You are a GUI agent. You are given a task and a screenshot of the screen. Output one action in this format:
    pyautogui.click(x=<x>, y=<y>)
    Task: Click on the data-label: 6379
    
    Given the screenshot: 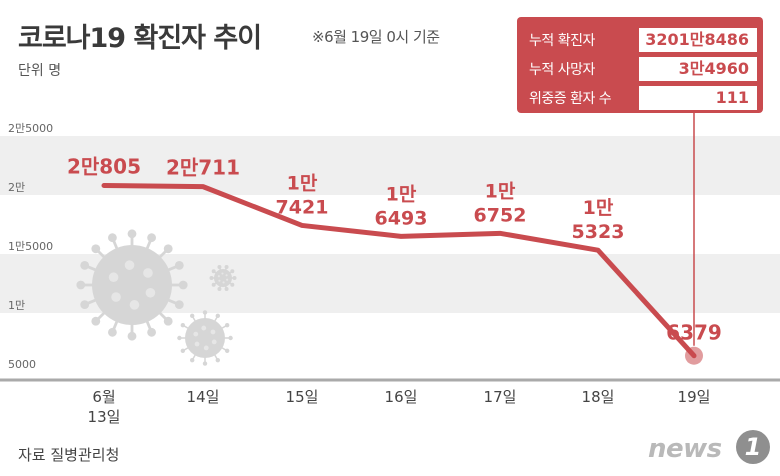 What is the action you would take?
    pyautogui.click(x=694, y=333)
    